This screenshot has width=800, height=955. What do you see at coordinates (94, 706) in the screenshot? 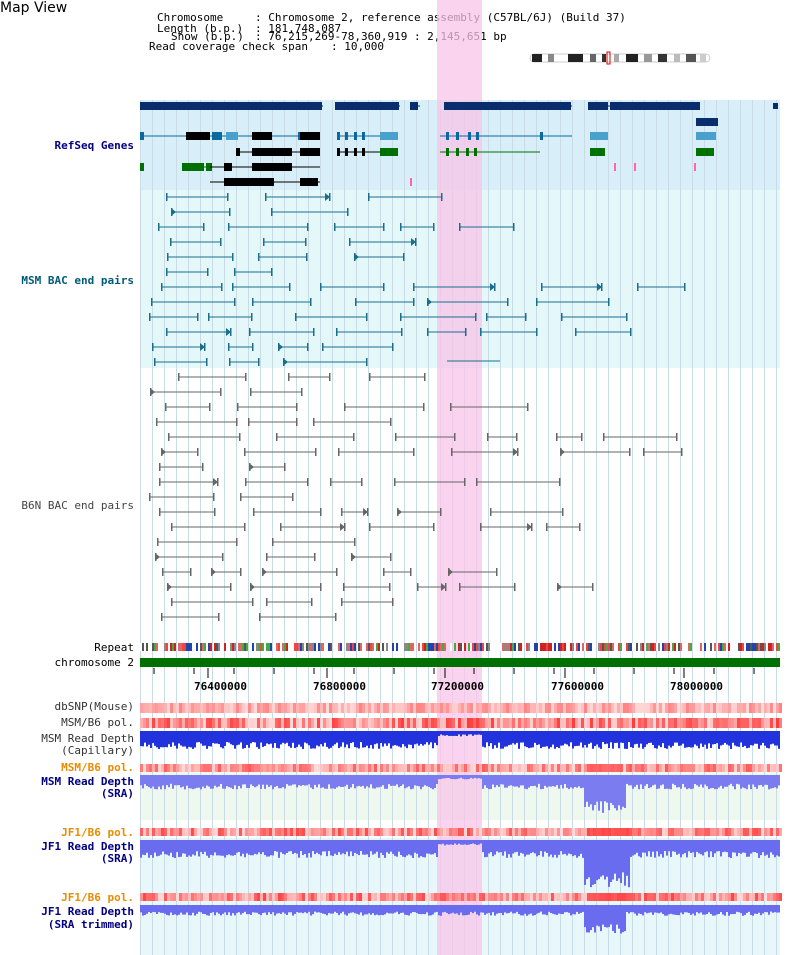
I see `dbsnp-label: dbSNP(Mouse)` at bounding box center [94, 706].